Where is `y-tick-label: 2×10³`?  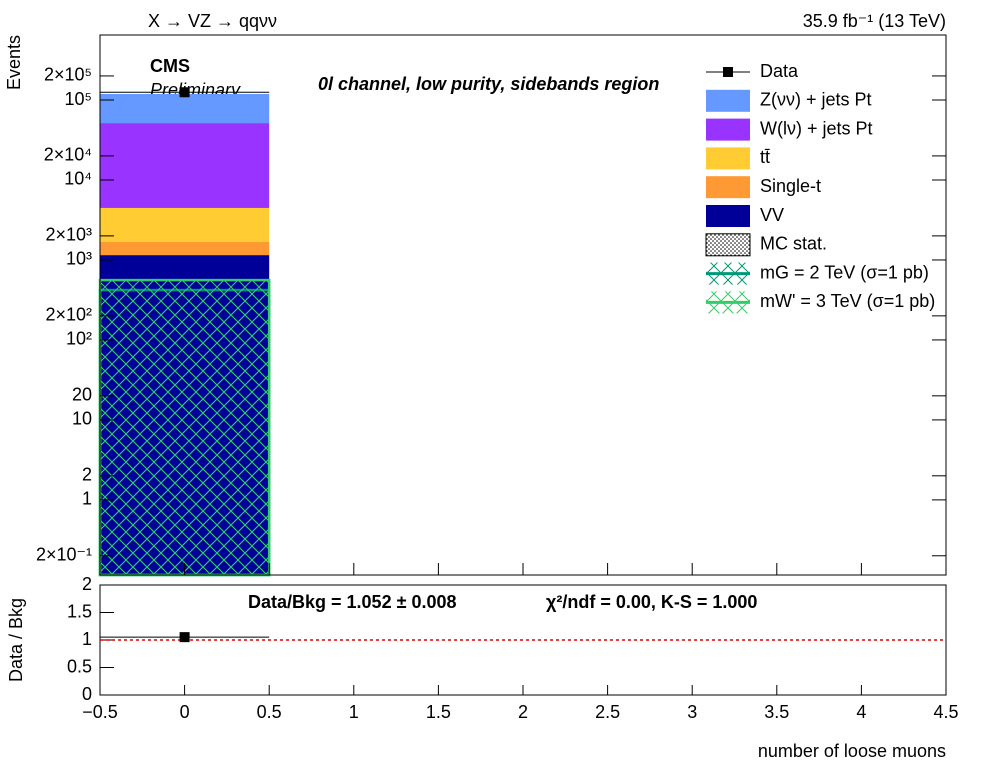
y-tick-label: 2×10³ is located at coordinates (68, 235).